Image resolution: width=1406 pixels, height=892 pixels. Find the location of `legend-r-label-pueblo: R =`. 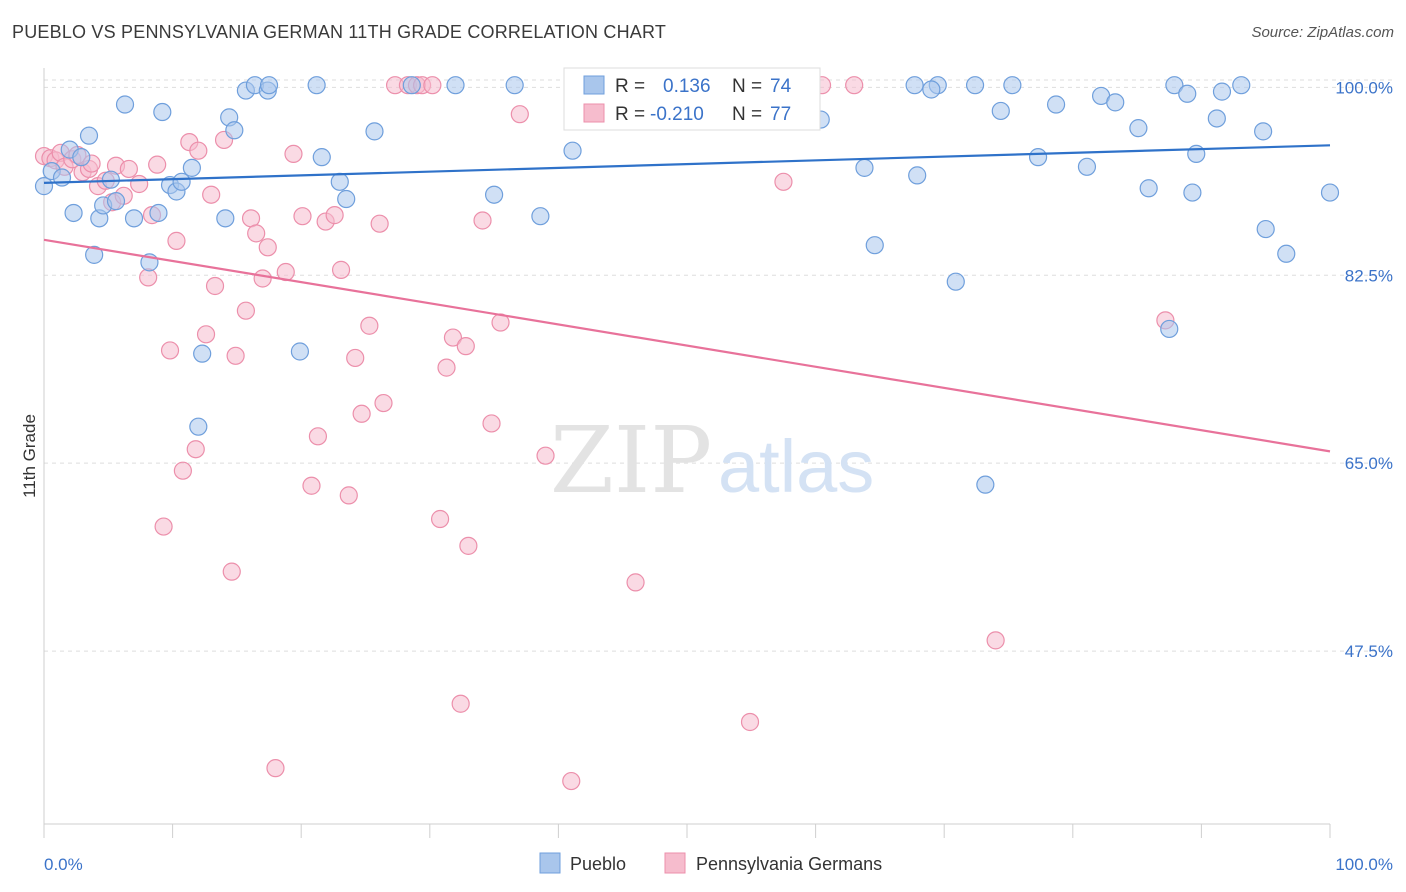

legend-r-label-pueblo: R = is located at coordinates (630, 86).